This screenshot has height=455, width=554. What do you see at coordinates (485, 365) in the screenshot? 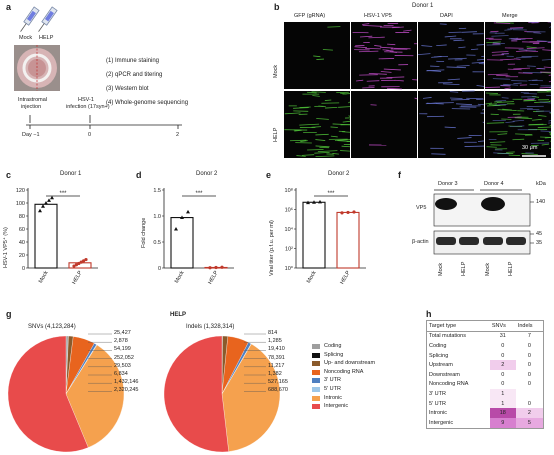
I see `table-row: Upstream 2 0` at bounding box center [485, 365].